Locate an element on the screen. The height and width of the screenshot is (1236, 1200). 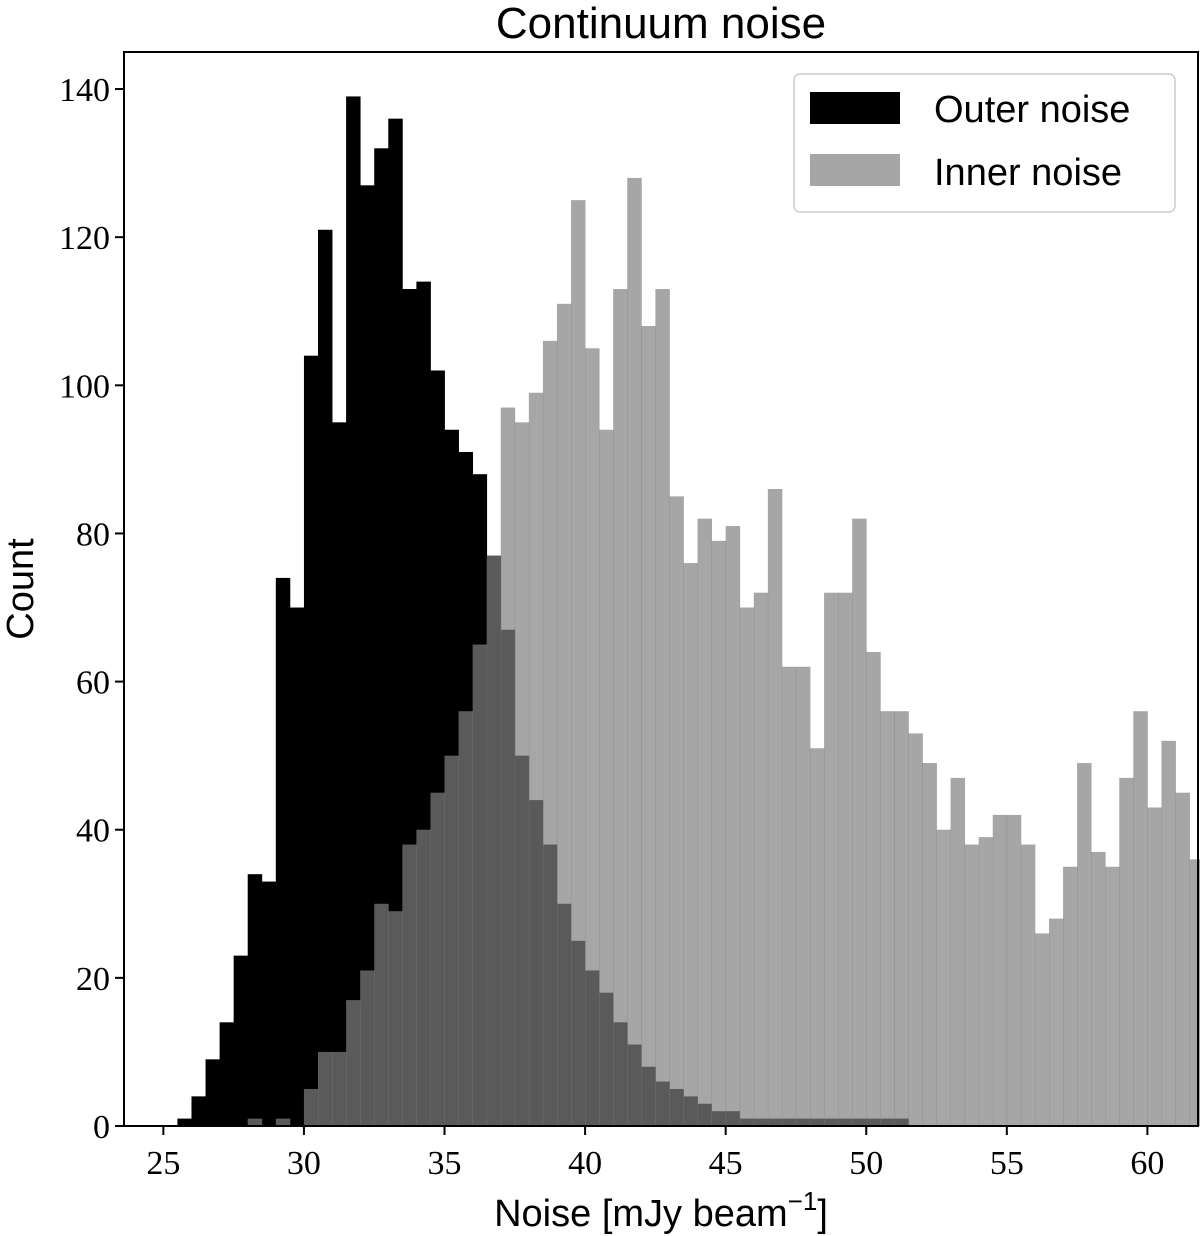
legend-label-inner-noise: Inner noise is located at coordinates (1028, 173).